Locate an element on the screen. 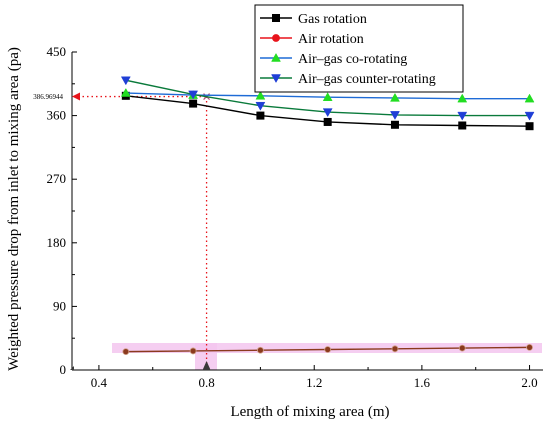  annotation-value-label: 386.96944 is located at coordinates (48, 97).